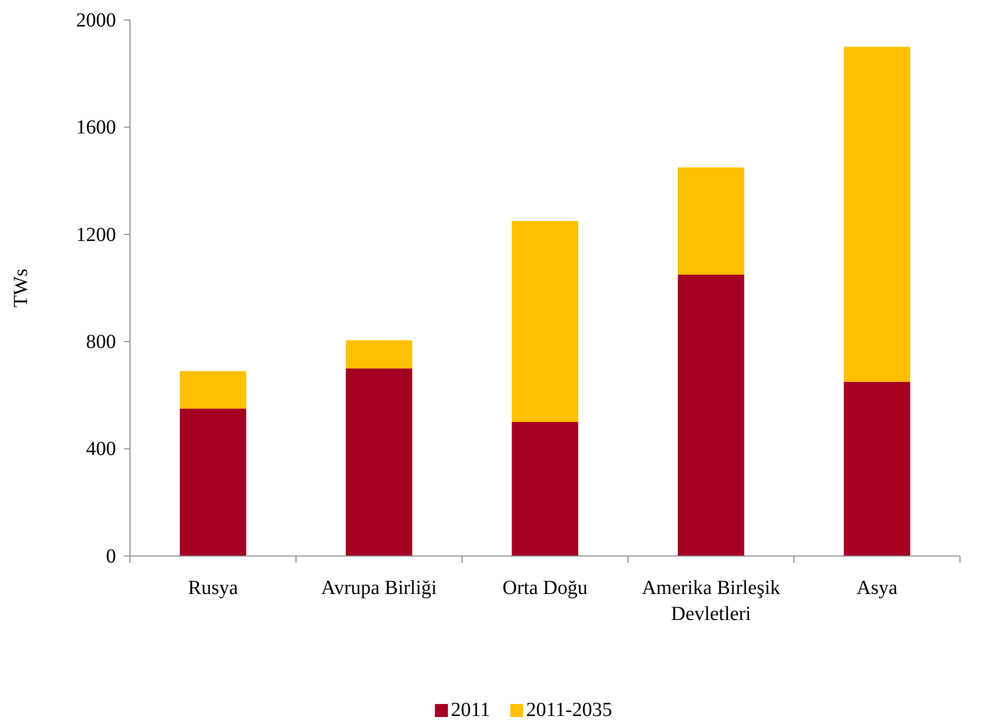  I want to click on y-tick-label: 2000, so click(96, 20).